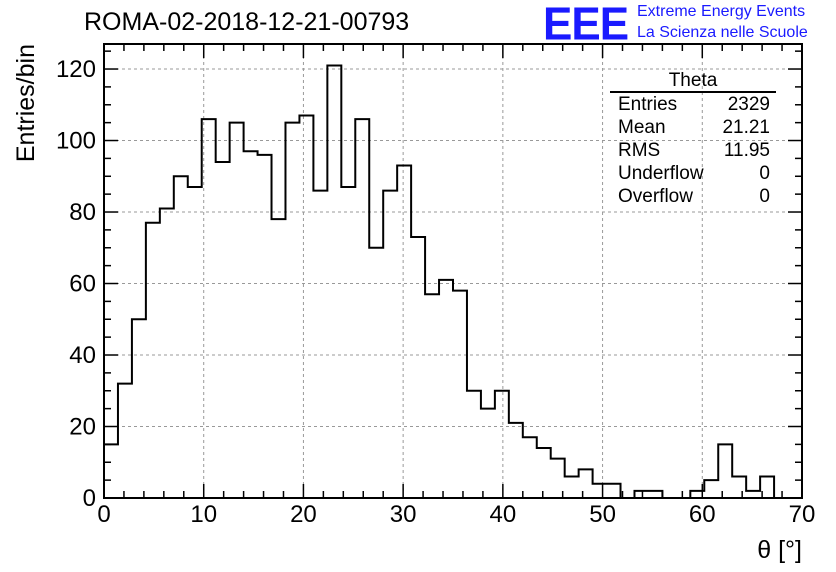 The image size is (836, 572). Describe the element at coordinates (82, 355) in the screenshot. I see `y-tick-label: 40` at that location.